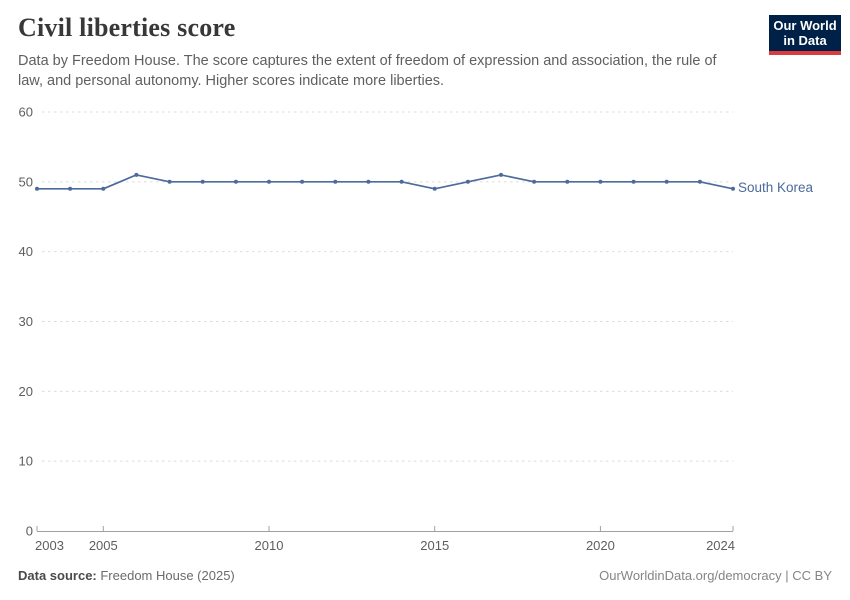 The image size is (850, 600). Describe the element at coordinates (434, 545) in the screenshot. I see `x-axis-tick-label: 2015` at that location.